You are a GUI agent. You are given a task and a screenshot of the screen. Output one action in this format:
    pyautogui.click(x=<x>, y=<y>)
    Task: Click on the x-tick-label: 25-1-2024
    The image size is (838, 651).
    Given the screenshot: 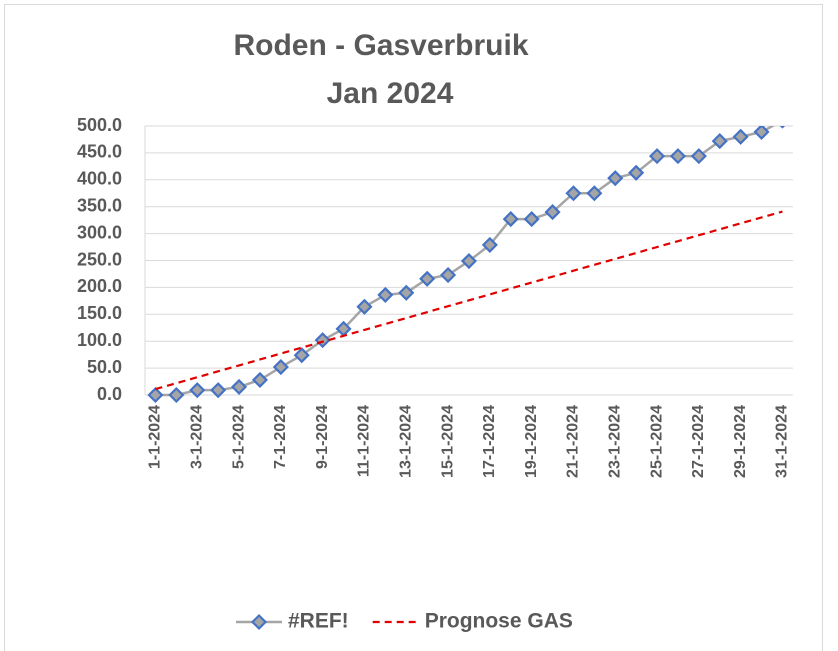 What is the action you would take?
    pyautogui.click(x=656, y=441)
    